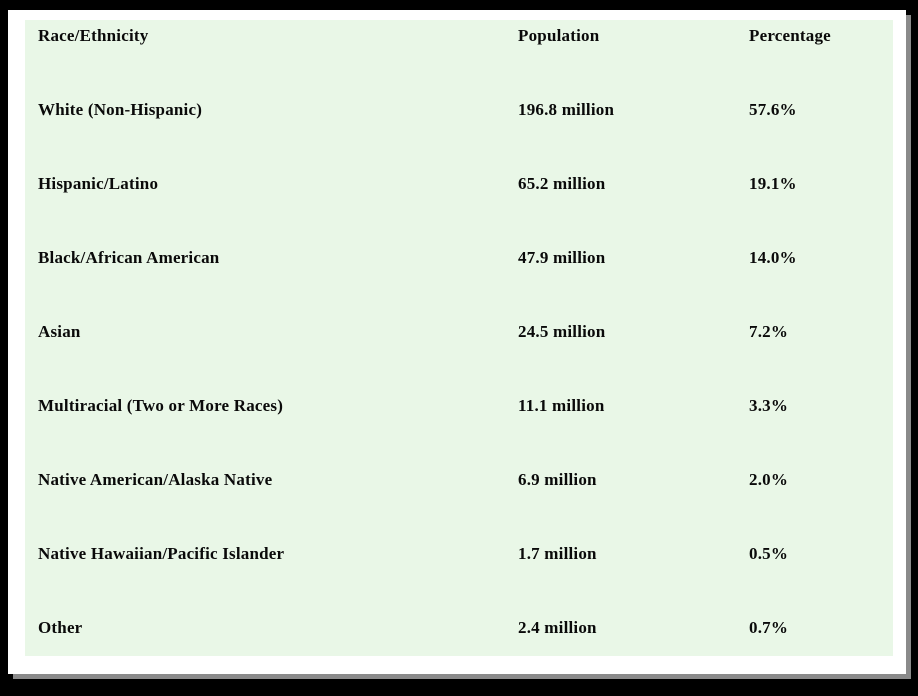 The image size is (918, 696). What do you see at coordinates (769, 479) in the screenshot?
I see `percentage-cell: 2.0%` at bounding box center [769, 479].